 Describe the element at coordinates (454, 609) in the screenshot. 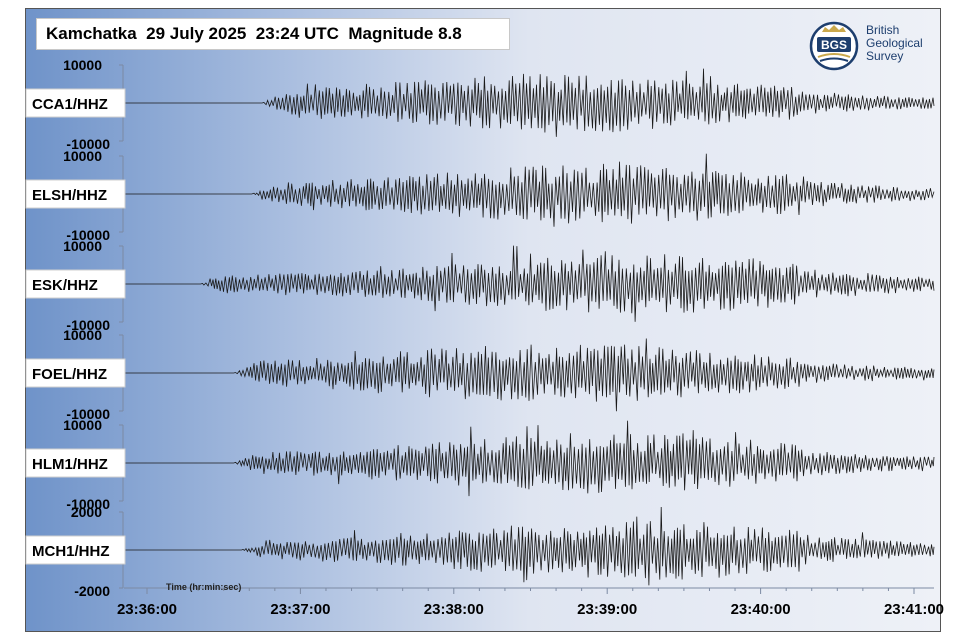

I see `x-tick-label: 23:38:00` at that location.